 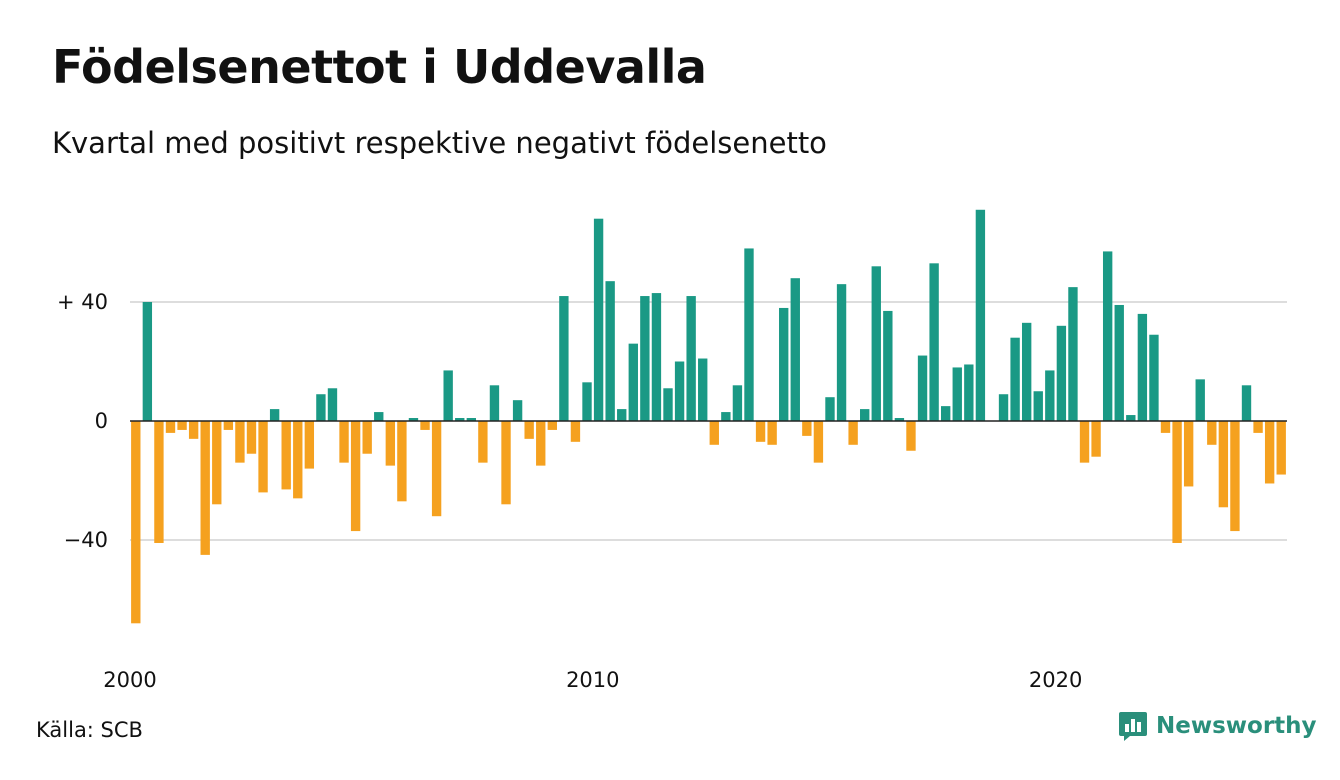 What do you see at coordinates (888, 366) in the screenshot?
I see `bar: 37` at bounding box center [888, 366].